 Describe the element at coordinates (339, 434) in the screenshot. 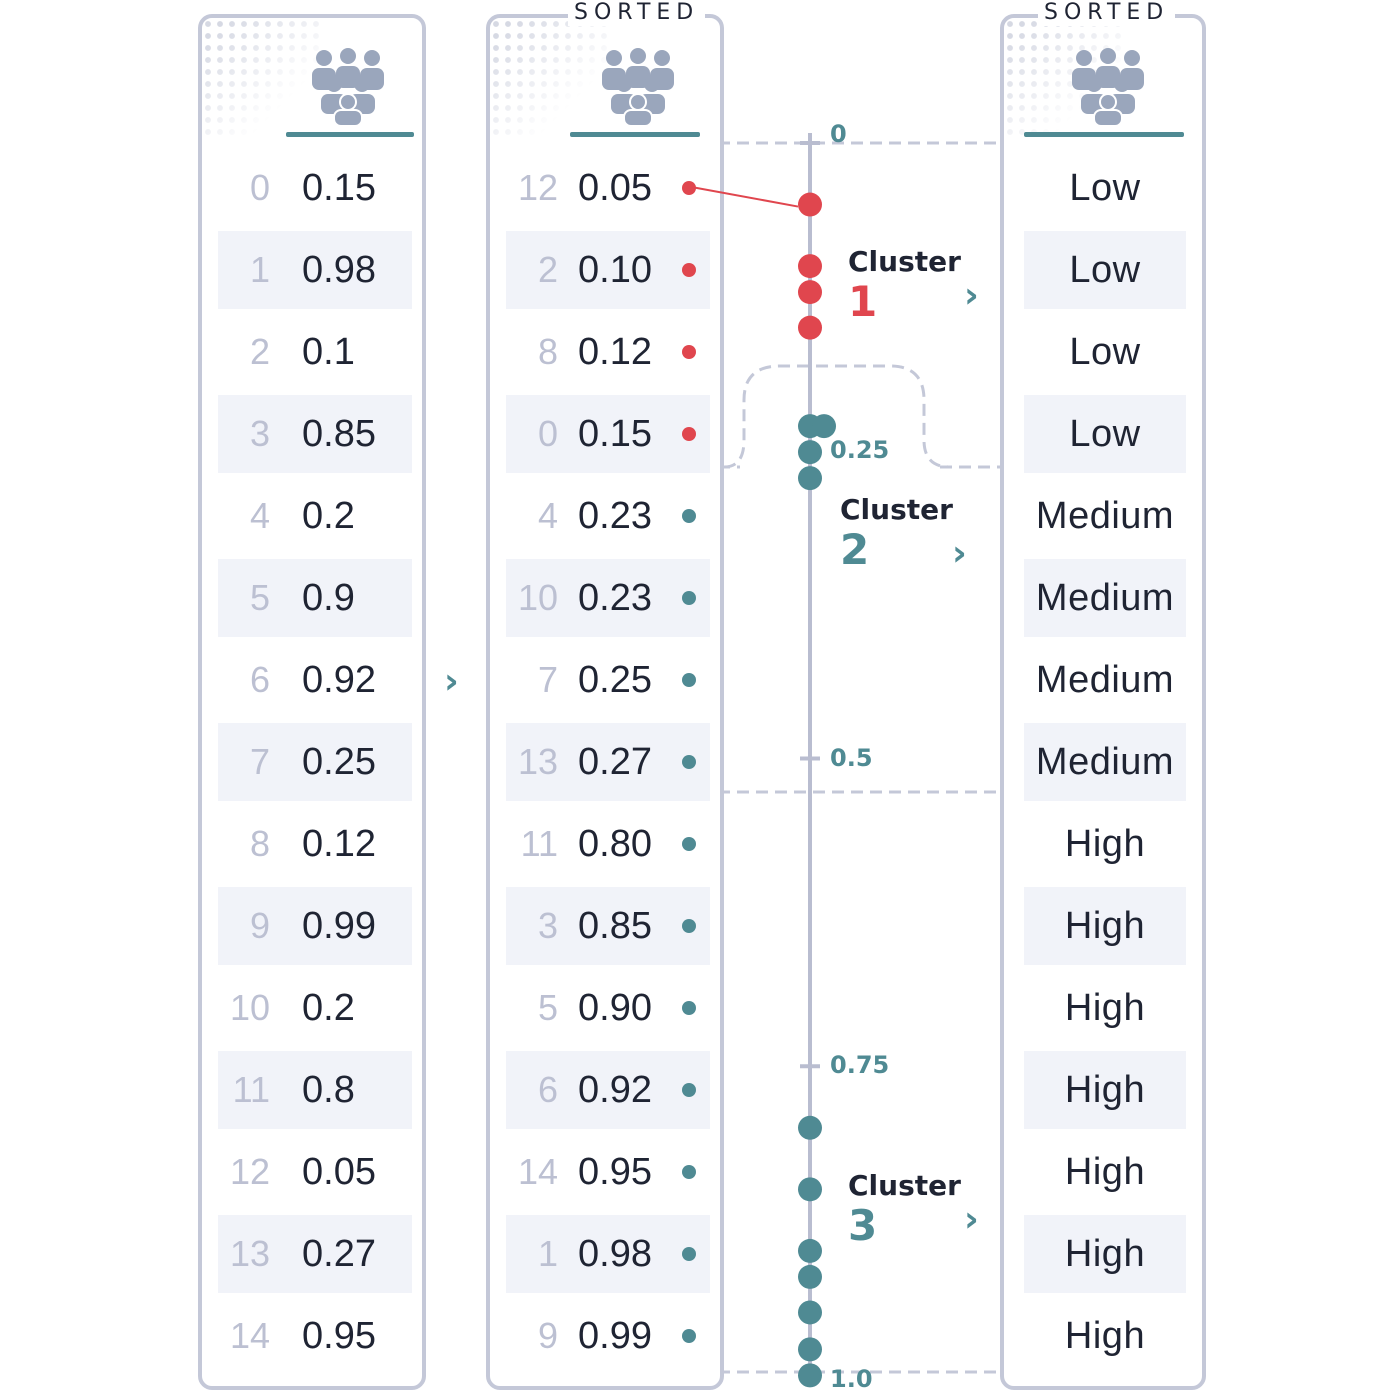

I see `row-value: 0.85` at that location.